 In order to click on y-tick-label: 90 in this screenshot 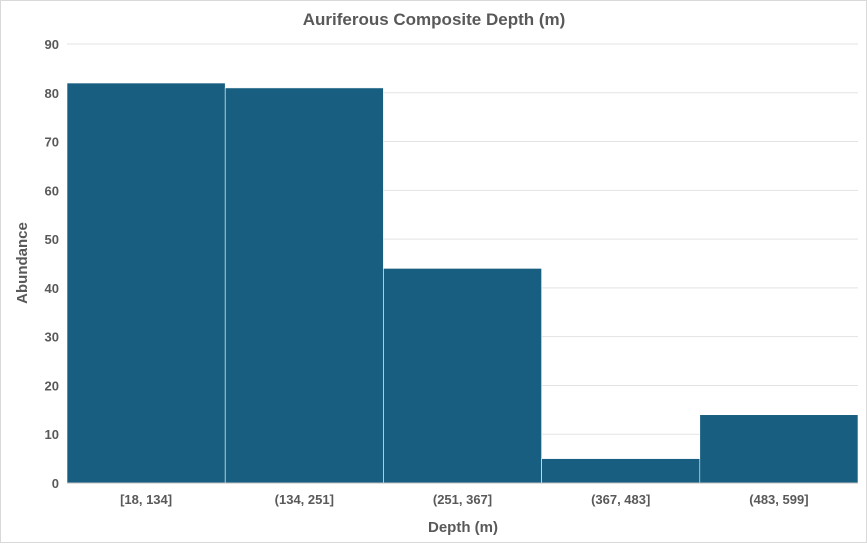, I will do `click(52, 44)`.